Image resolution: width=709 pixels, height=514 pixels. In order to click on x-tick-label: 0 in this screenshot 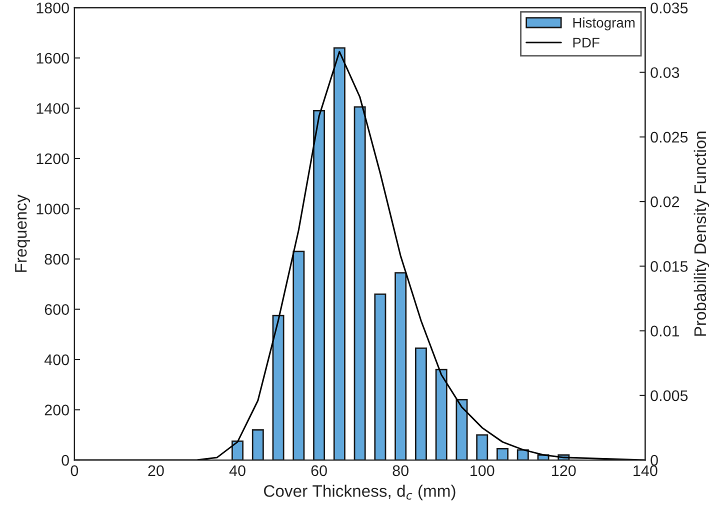, I will do `click(74, 470)`.